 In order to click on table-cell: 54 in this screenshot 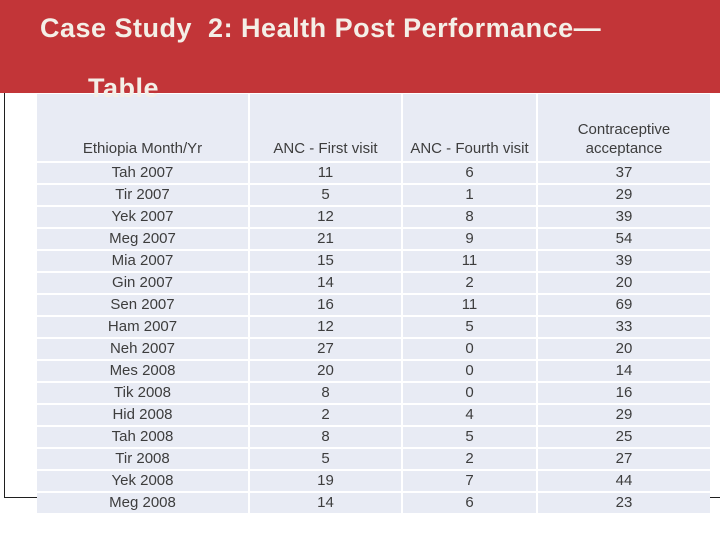, I will do `click(624, 240)`.